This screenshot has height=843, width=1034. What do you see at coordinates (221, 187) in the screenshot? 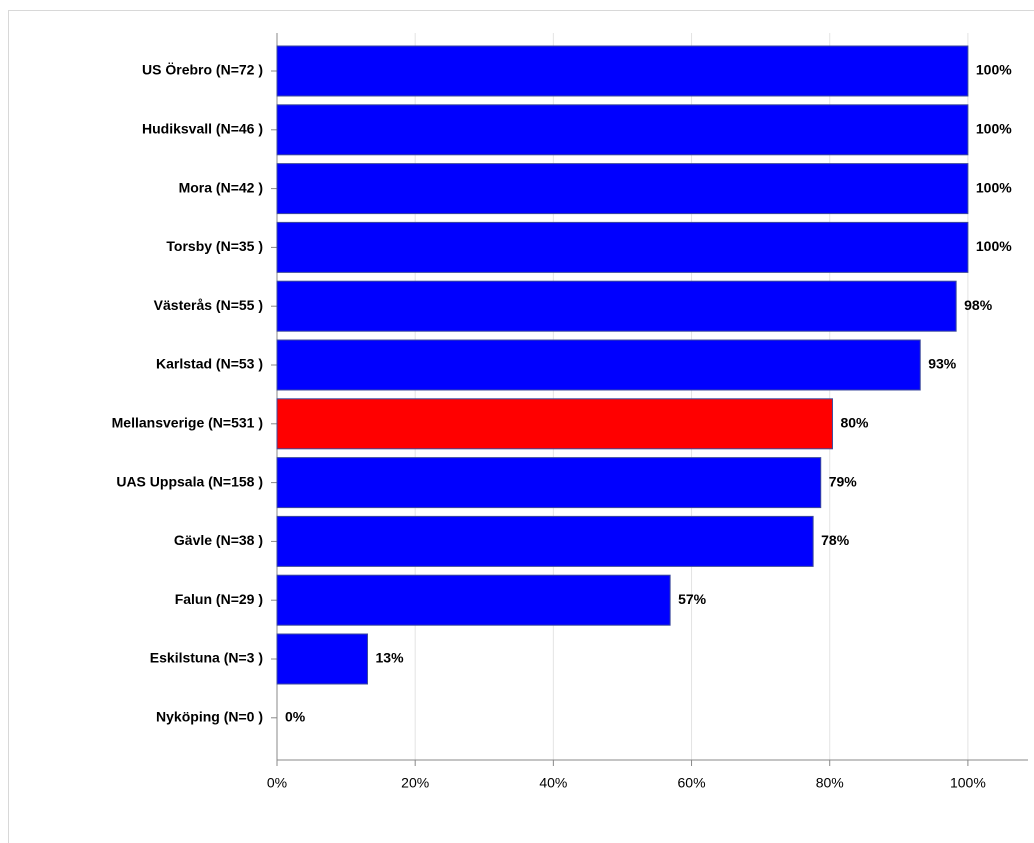
I see `y-tick-label: Mora (N=42 )` at bounding box center [221, 187].